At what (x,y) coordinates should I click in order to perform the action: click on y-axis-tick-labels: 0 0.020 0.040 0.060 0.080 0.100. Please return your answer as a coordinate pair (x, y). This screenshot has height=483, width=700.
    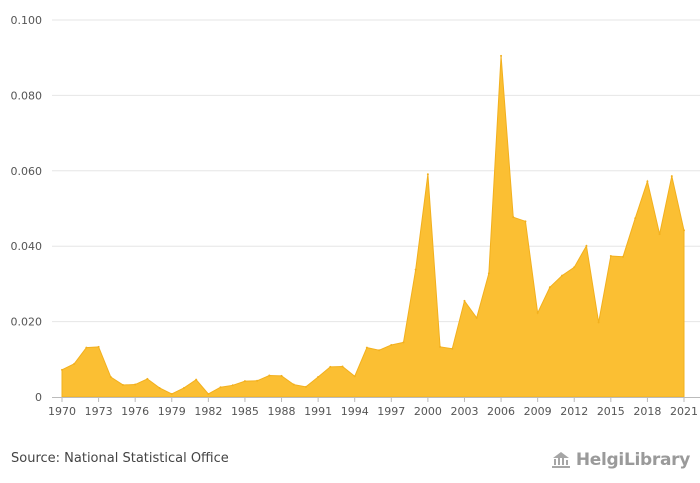
    Looking at the image, I should click on (27, 209).